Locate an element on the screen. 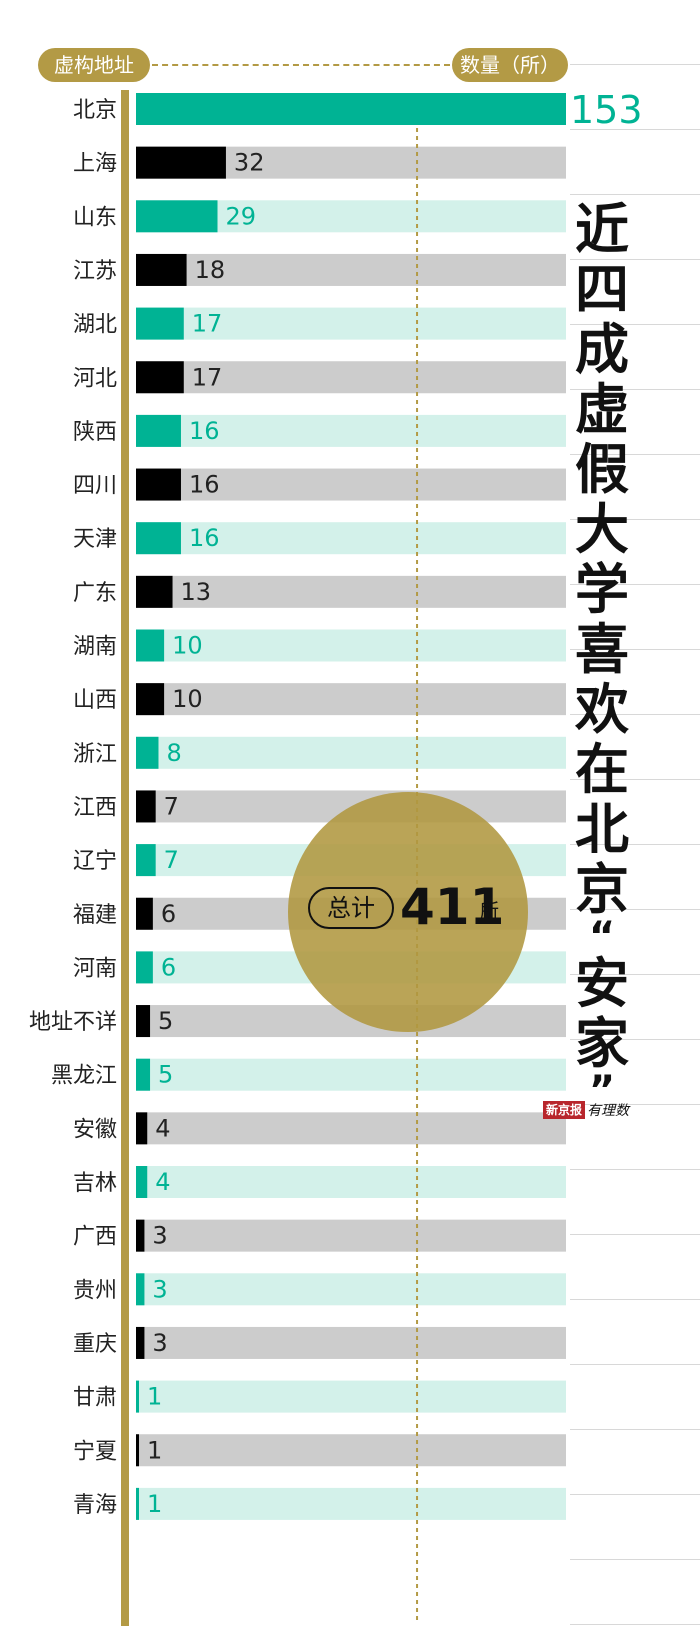 This screenshot has height=1631, width=700. title-char: 在 is located at coordinates (602, 769).